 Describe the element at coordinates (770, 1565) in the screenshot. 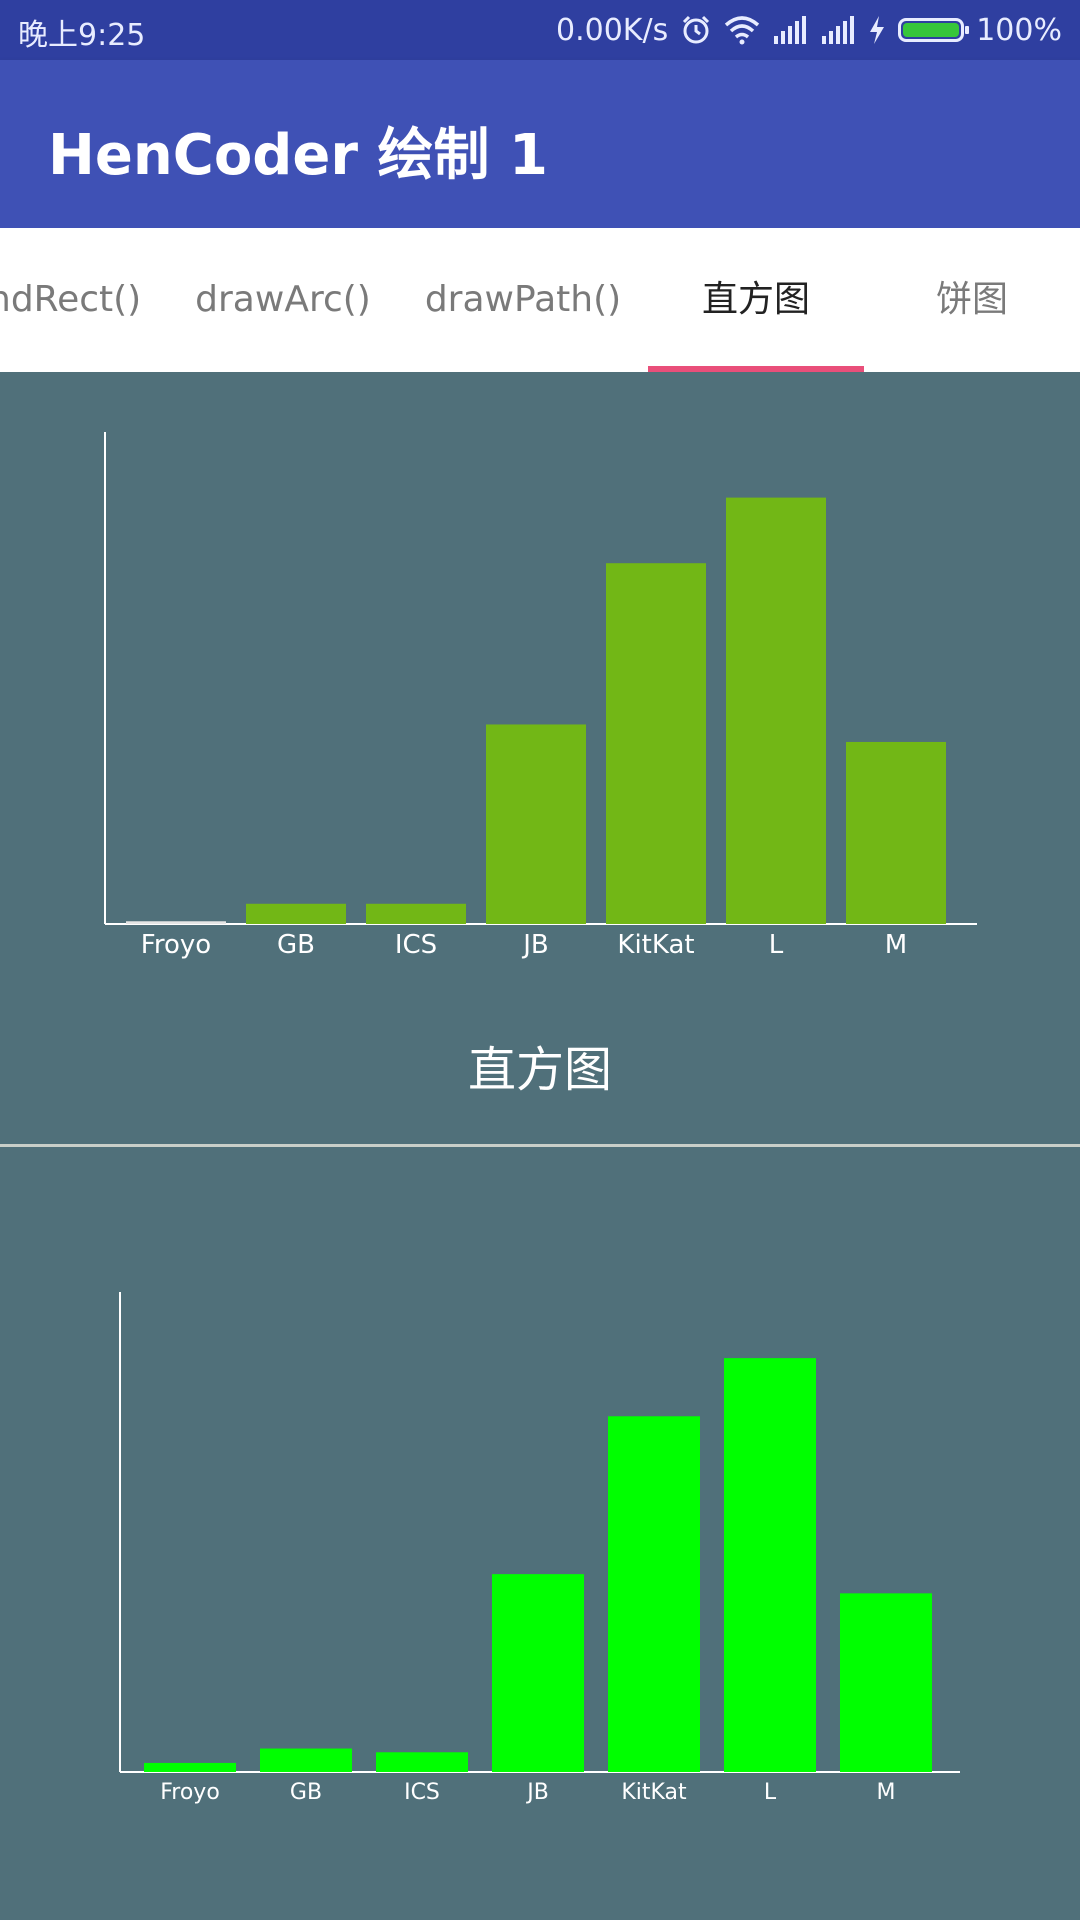

I see `chart2-bar-l` at that location.